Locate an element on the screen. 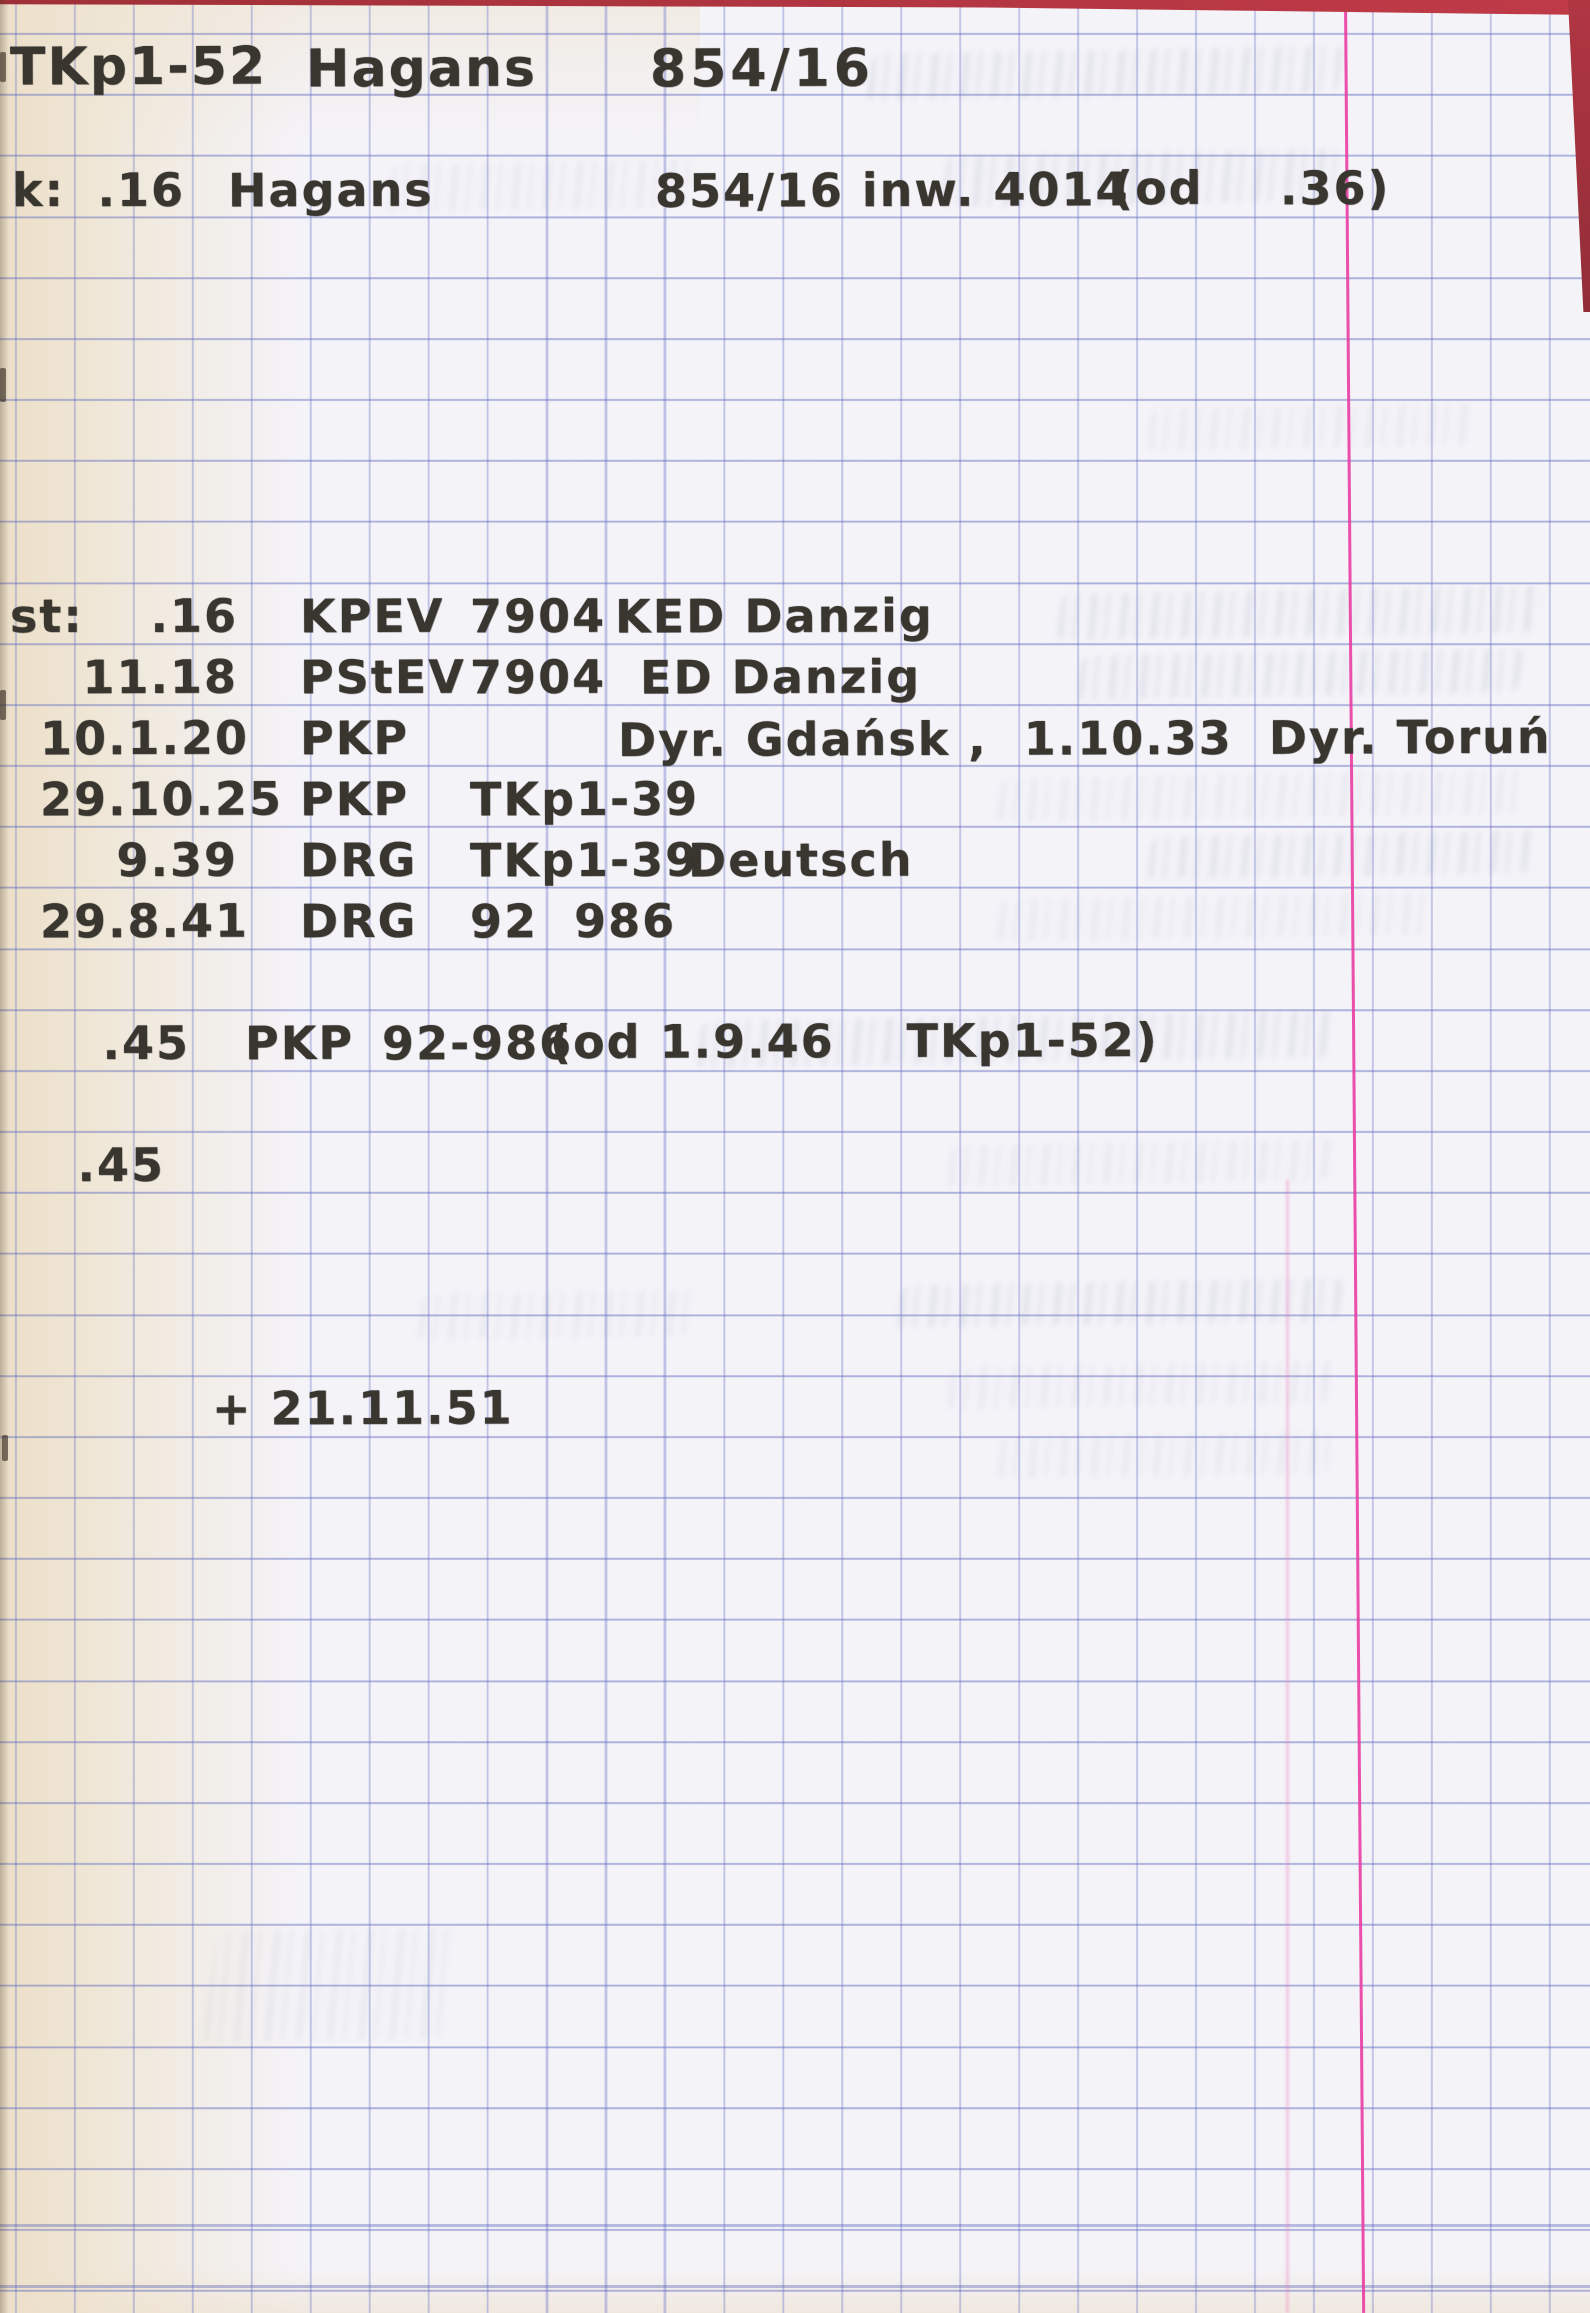 The width and height of the screenshot is (1590, 2313). service-date: 29.8.41 is located at coordinates (144, 921).